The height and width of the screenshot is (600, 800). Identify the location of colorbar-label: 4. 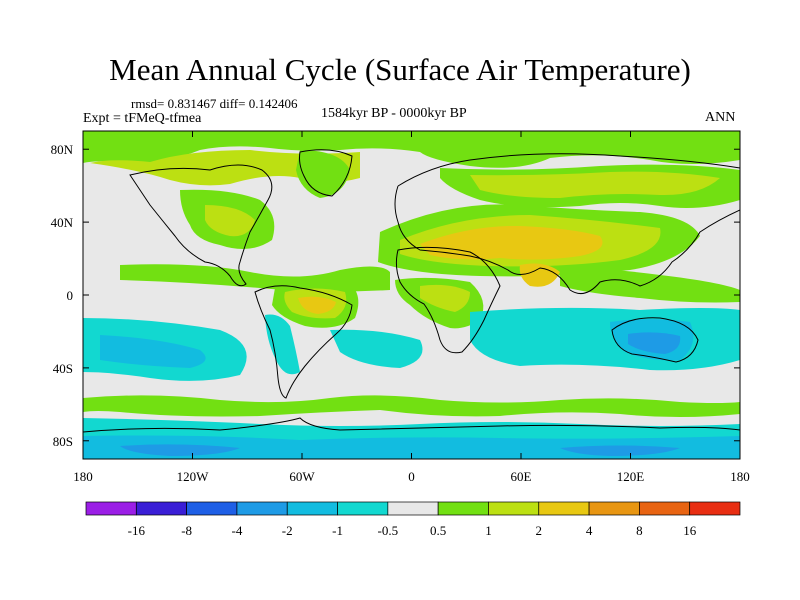
(589, 530).